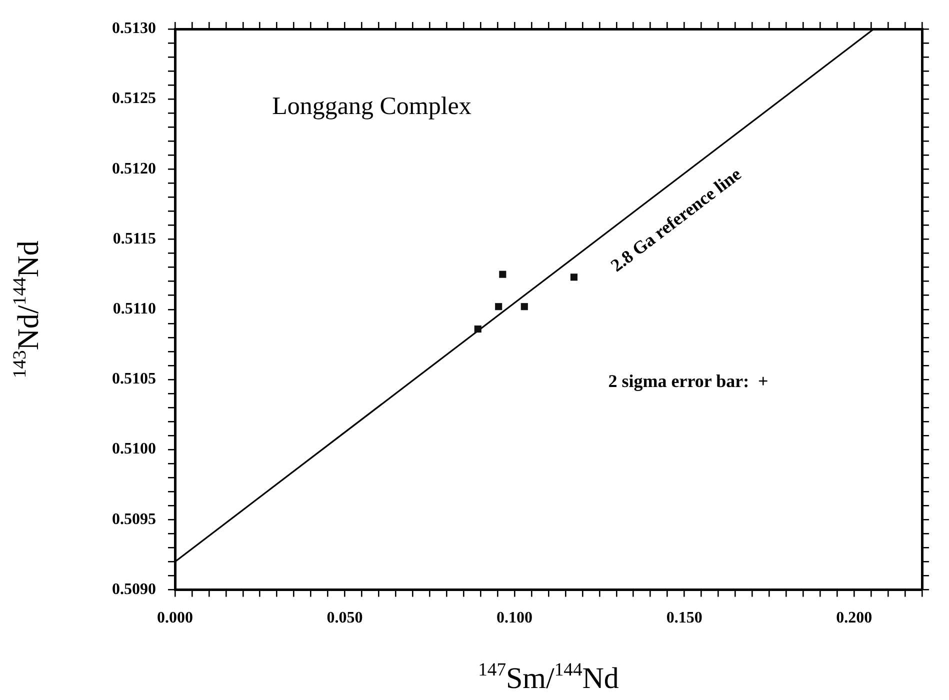 The image size is (949, 700). What do you see at coordinates (684, 618) in the screenshot?
I see `x-tick-label: 0.150` at bounding box center [684, 618].